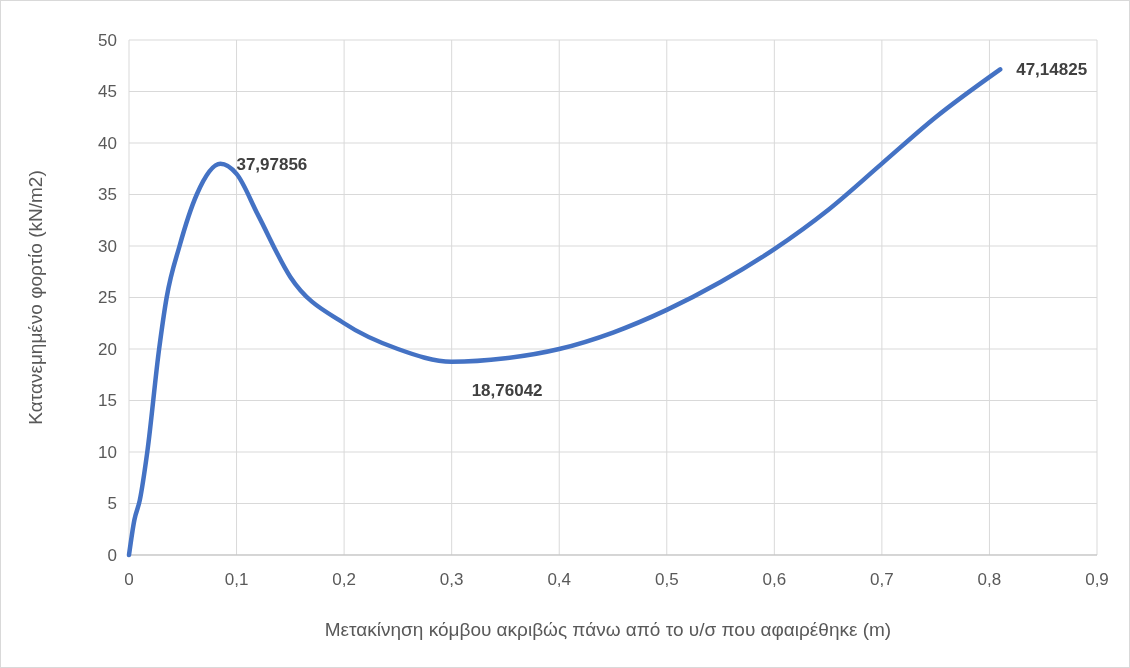  What do you see at coordinates (35, 297) in the screenshot?
I see `y-axis-title: Κατανεμημένο φορτίο (kN/m2)` at bounding box center [35, 297].